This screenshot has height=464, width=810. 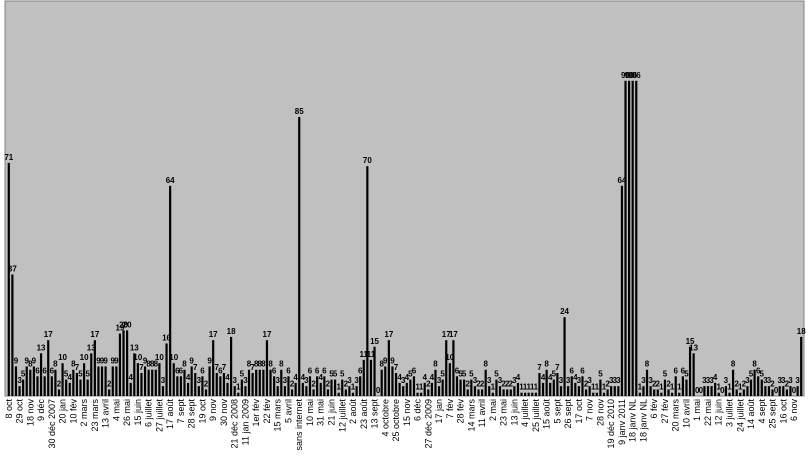 What do you see at coordinates (776, 390) in the screenshot?
I see `data-label: 0` at bounding box center [776, 390].